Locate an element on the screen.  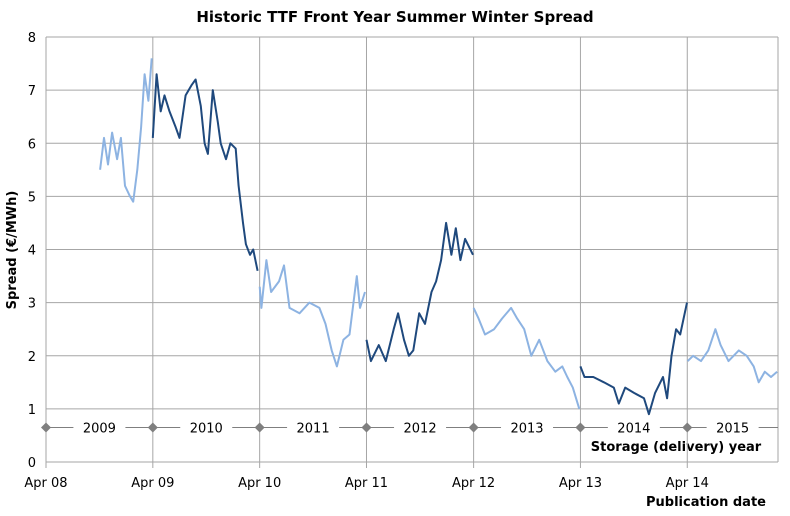
series-line-2012 is located at coordinates (419, 292).